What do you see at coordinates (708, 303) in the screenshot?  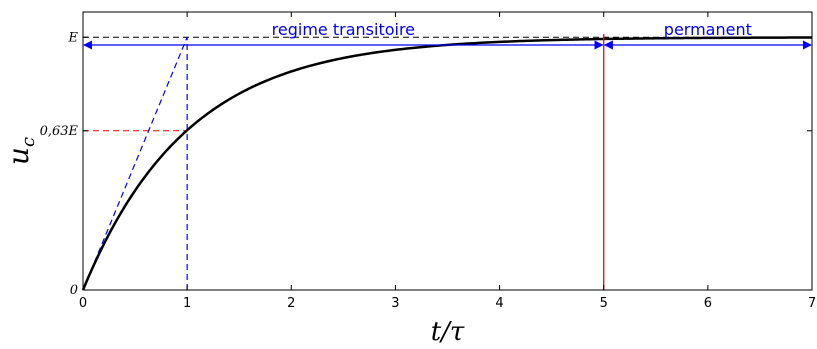 I see `x-tick-label: 6` at bounding box center [708, 303].